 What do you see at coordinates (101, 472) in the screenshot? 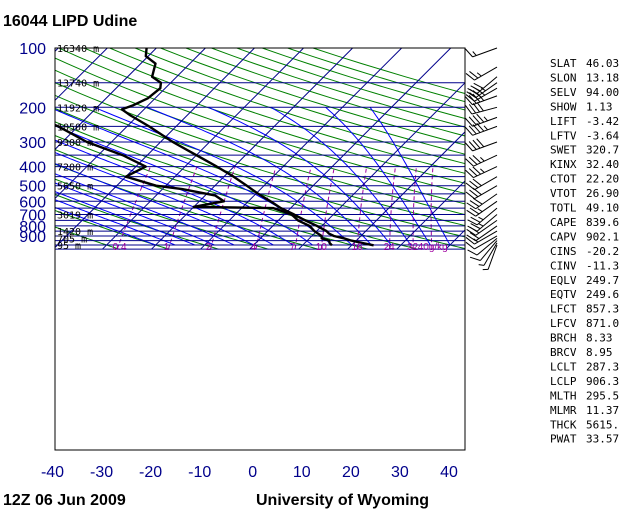
I see `temperature-tick-label: -30` at bounding box center [101, 472].